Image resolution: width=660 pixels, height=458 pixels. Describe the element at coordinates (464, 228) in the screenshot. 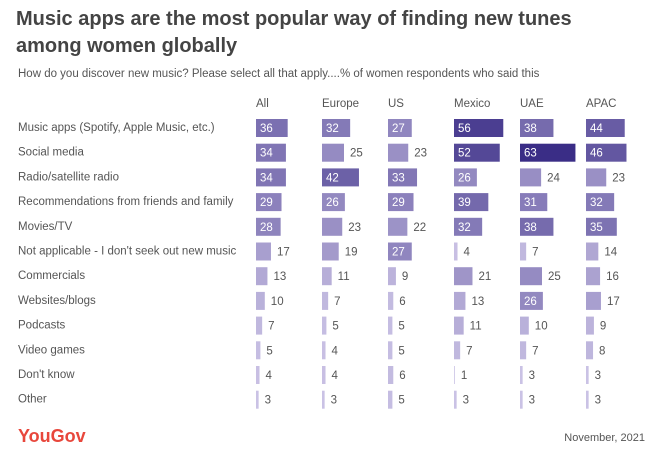

I see `value-label: 32` at that location.